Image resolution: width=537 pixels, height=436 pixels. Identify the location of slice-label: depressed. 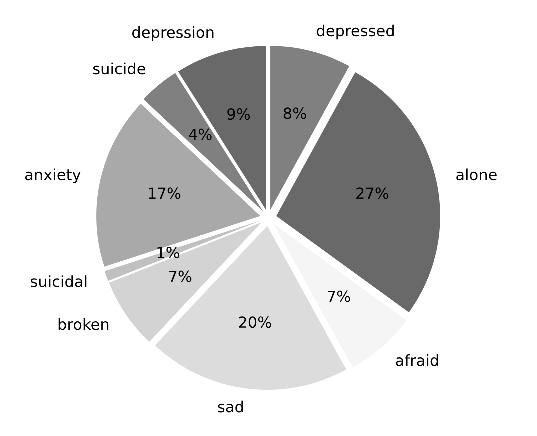
(355, 32).